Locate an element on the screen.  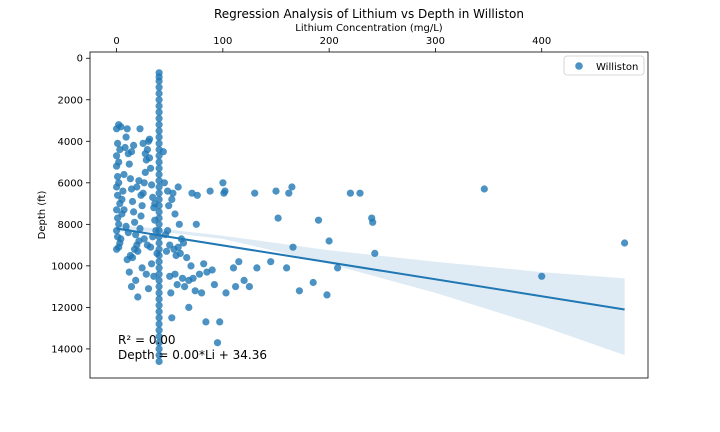
equation-annotation: Depth = 0.00*Li + 34.36 is located at coordinates (192, 355).